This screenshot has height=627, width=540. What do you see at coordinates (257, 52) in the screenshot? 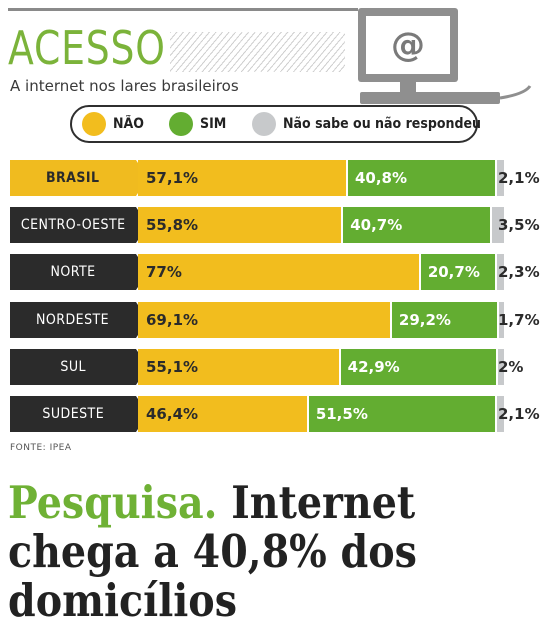
I see `title-hatch-decoration` at bounding box center [257, 52].